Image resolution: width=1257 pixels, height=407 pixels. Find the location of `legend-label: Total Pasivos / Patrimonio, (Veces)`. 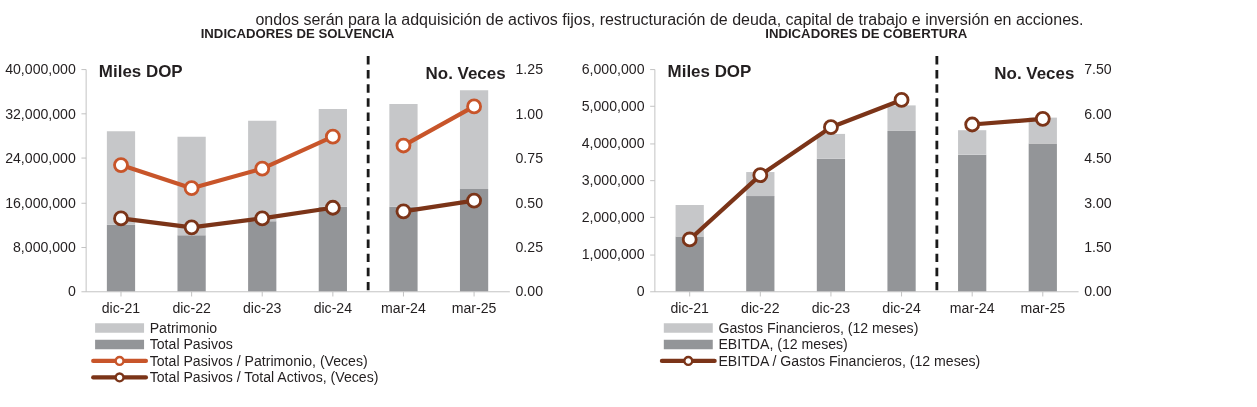

legend-label: Total Pasivos / Patrimonio, (Veces) is located at coordinates (258, 360).